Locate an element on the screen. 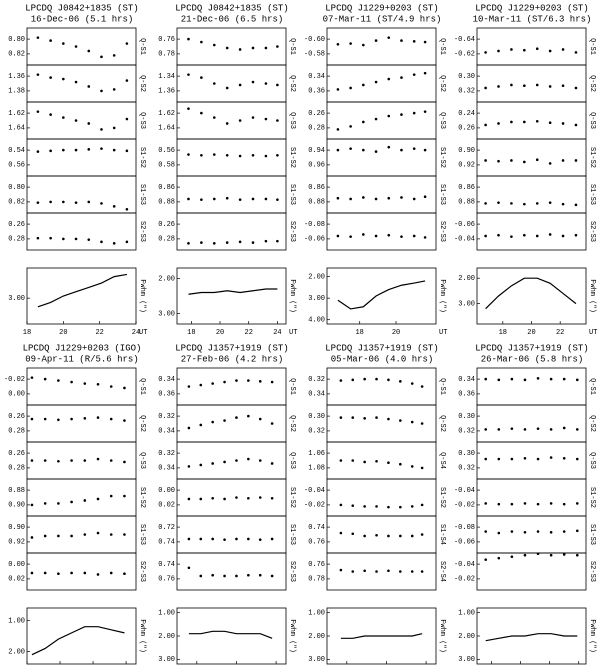 The height and width of the screenshot is (669, 600). fwhm-line is located at coordinates (381, 636).